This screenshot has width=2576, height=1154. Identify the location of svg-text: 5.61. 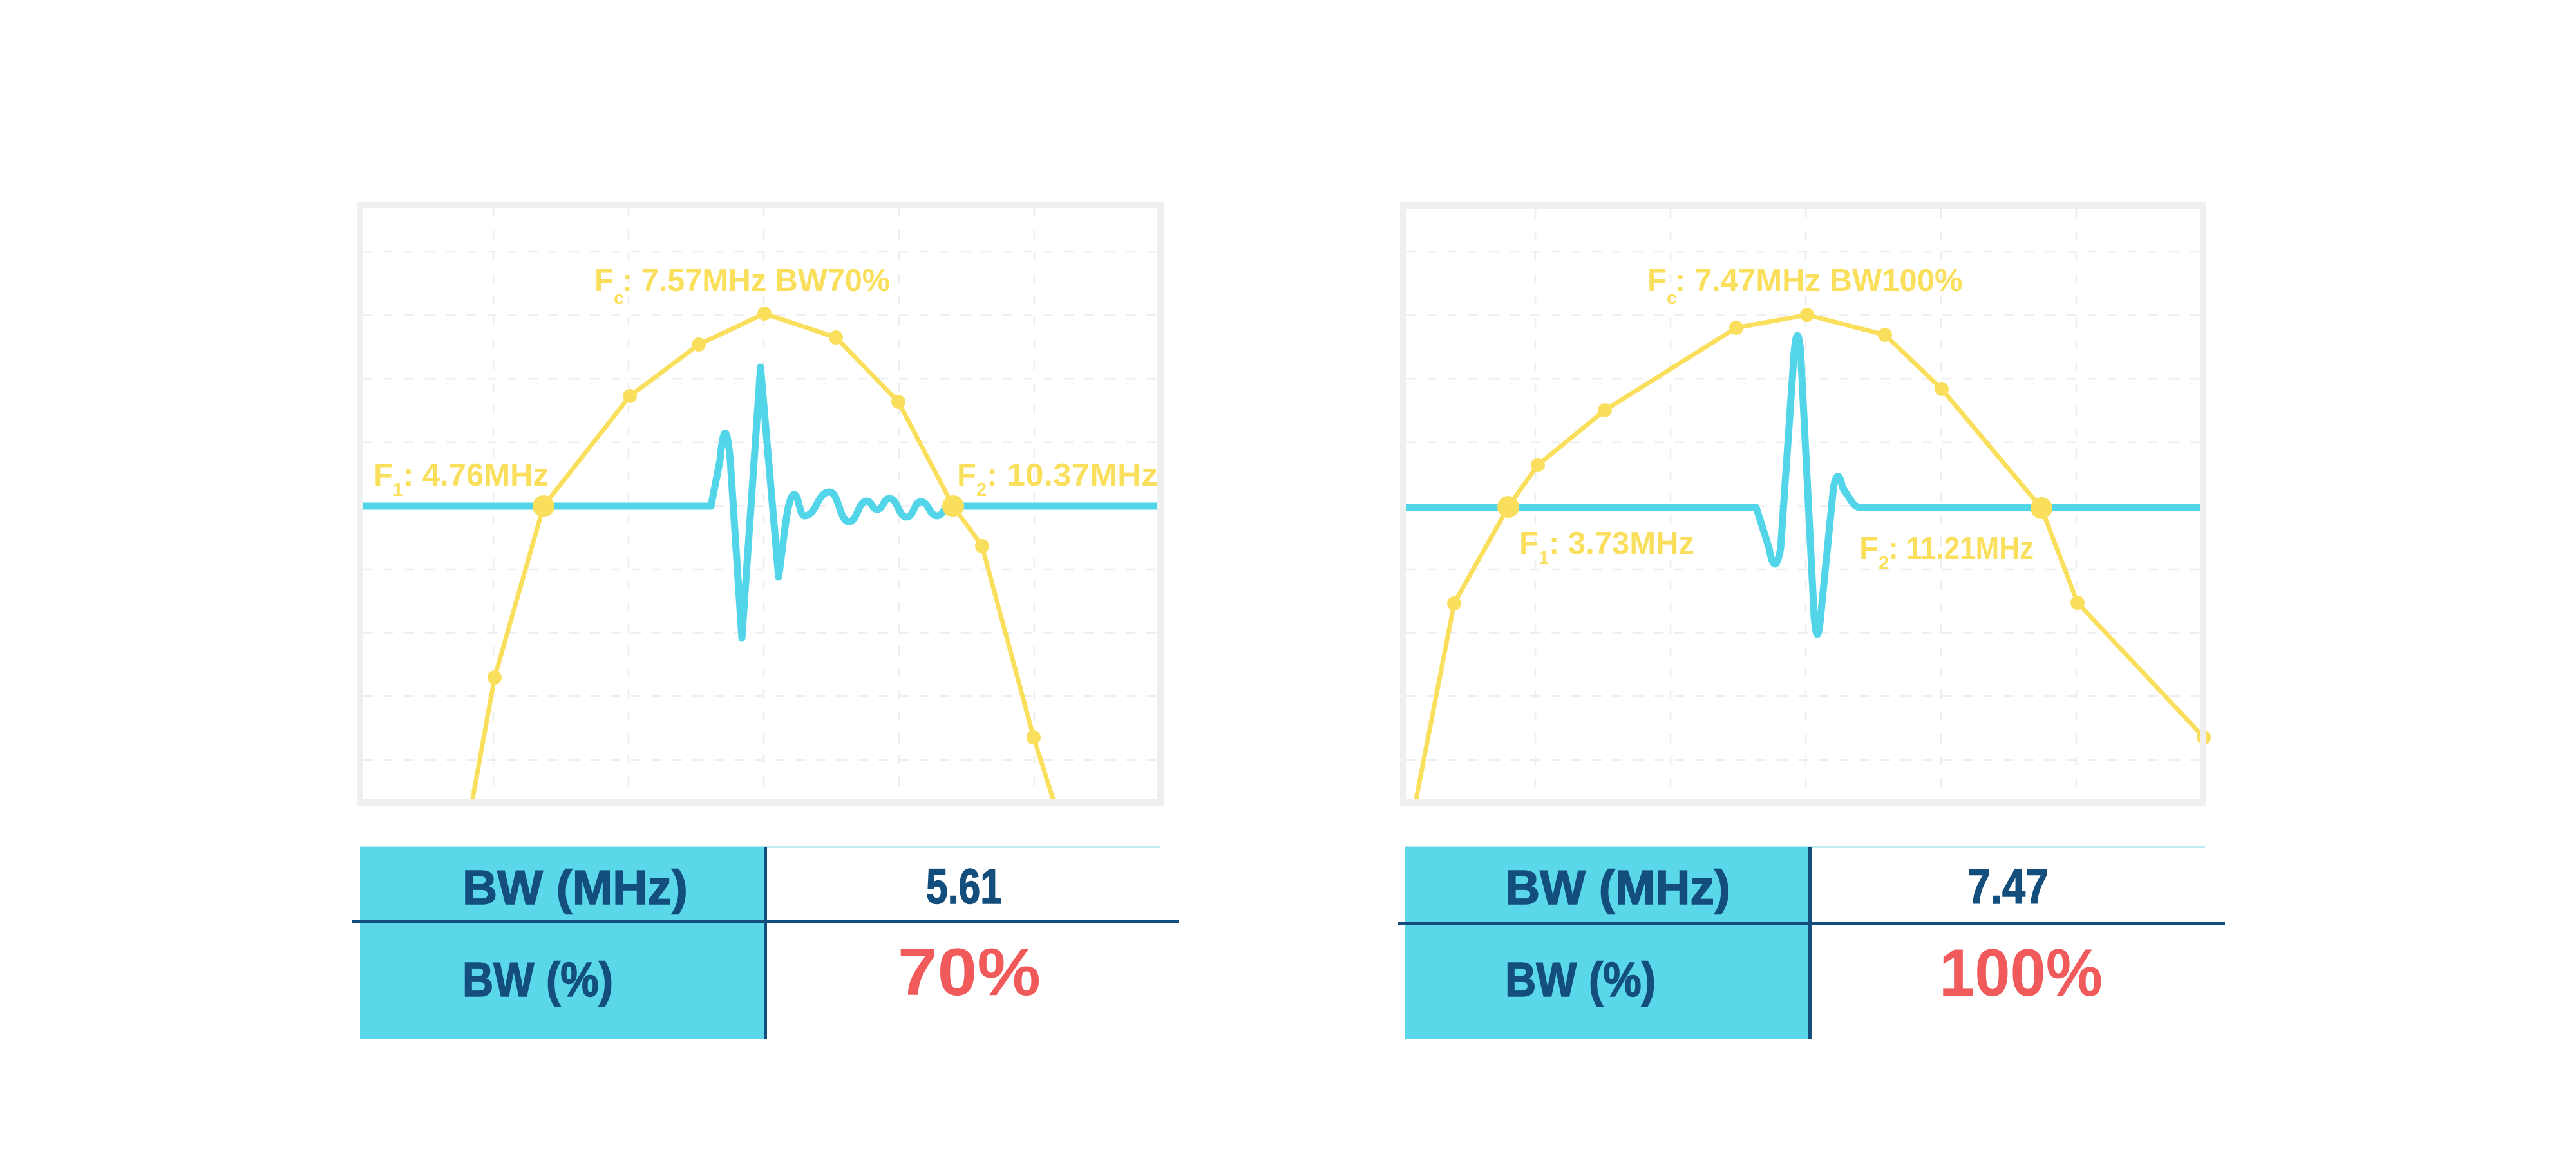
(964, 886).